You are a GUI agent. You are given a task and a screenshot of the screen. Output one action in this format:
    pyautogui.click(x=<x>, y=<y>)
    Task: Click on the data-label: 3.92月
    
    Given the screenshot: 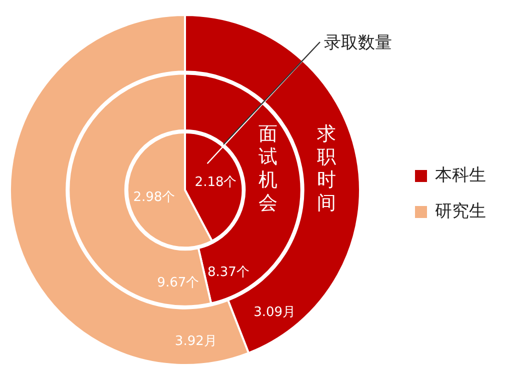 What is the action you would take?
    pyautogui.click(x=195, y=341)
    